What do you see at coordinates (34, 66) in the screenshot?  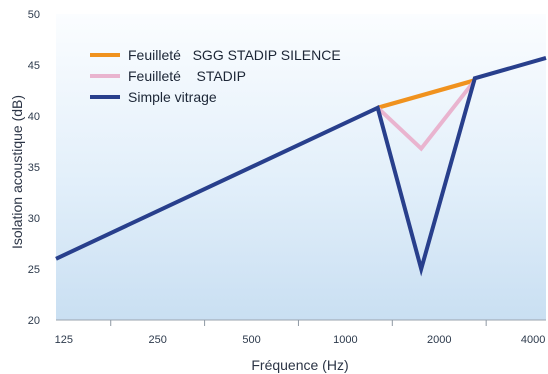 I see `y-tick-label-45: 45` at bounding box center [34, 66].